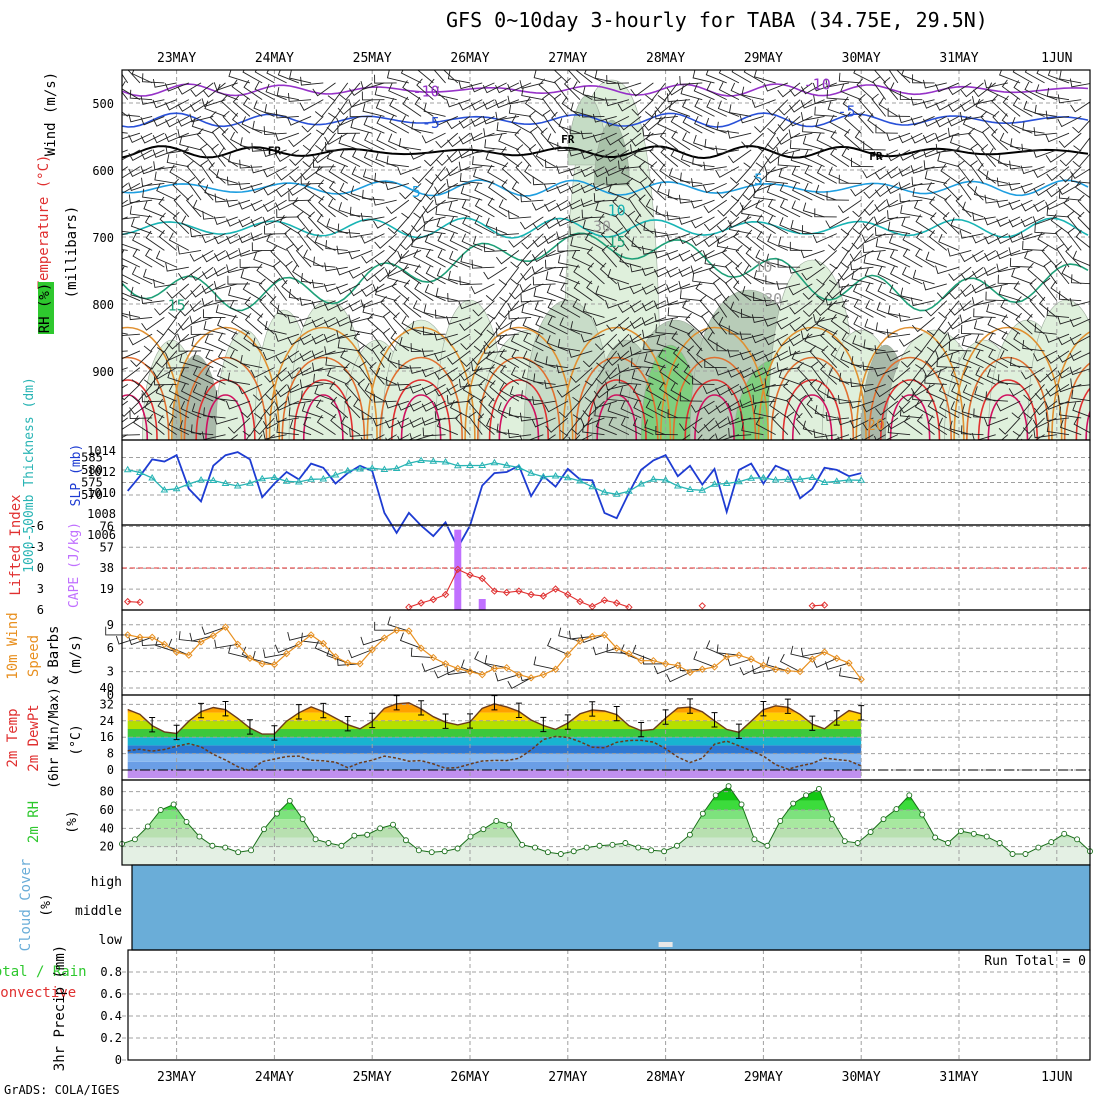 This screenshot has width=1100, height=1100. Describe the element at coordinates (274, 58) in the screenshot. I see `date-label: 24MAY` at that location.